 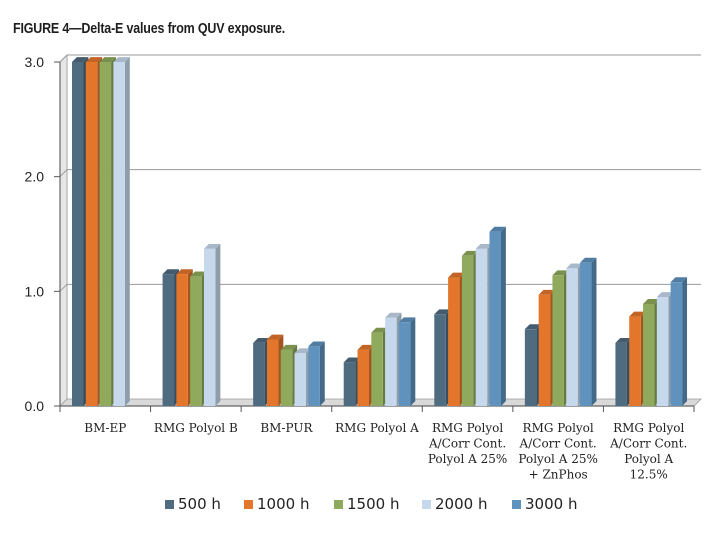 I want to click on y-tick-label: 3.0, so click(x=35, y=62).